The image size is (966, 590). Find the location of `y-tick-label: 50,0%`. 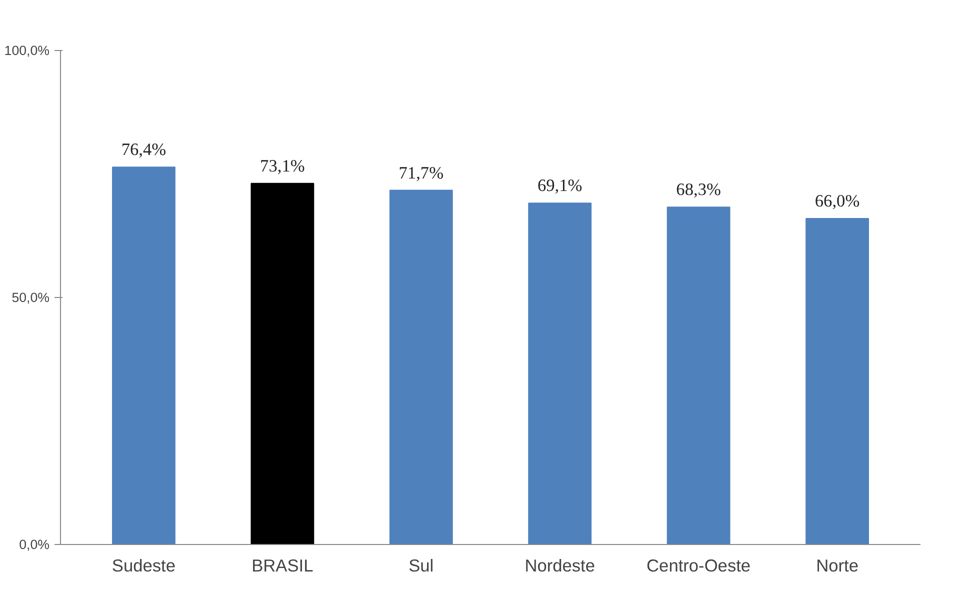

y-tick-label: 50,0% is located at coordinates (31, 297).